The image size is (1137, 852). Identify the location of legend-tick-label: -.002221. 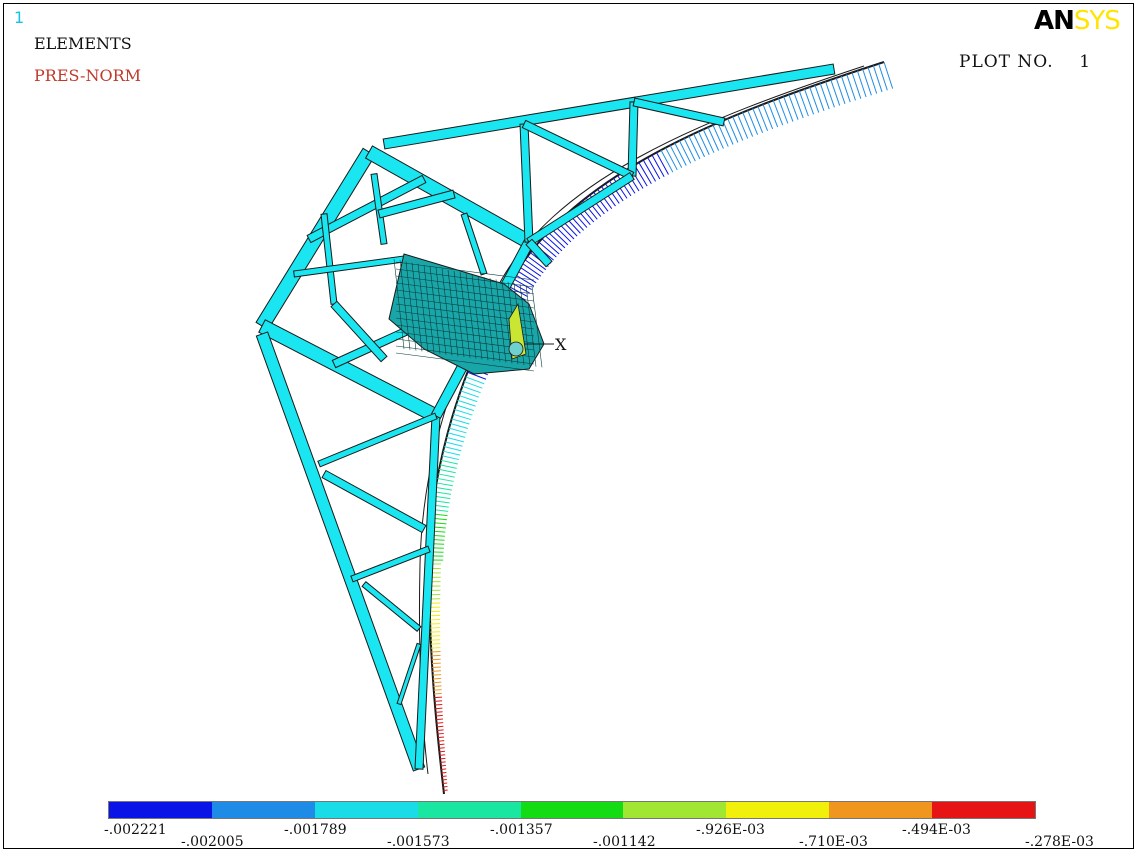
(135, 830).